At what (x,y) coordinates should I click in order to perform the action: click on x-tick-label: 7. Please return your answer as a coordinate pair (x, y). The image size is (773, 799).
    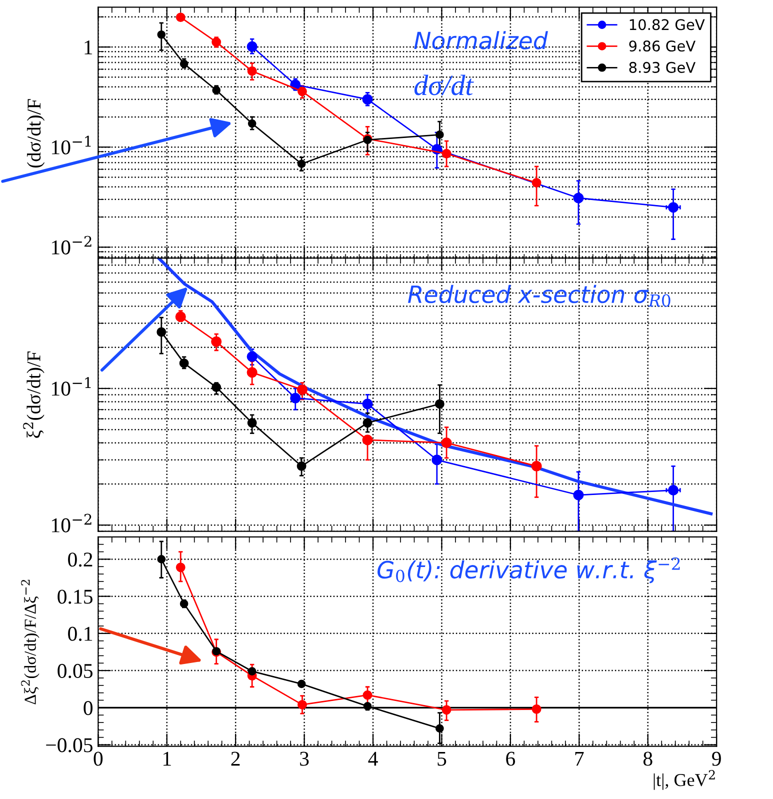
    Looking at the image, I should click on (579, 759).